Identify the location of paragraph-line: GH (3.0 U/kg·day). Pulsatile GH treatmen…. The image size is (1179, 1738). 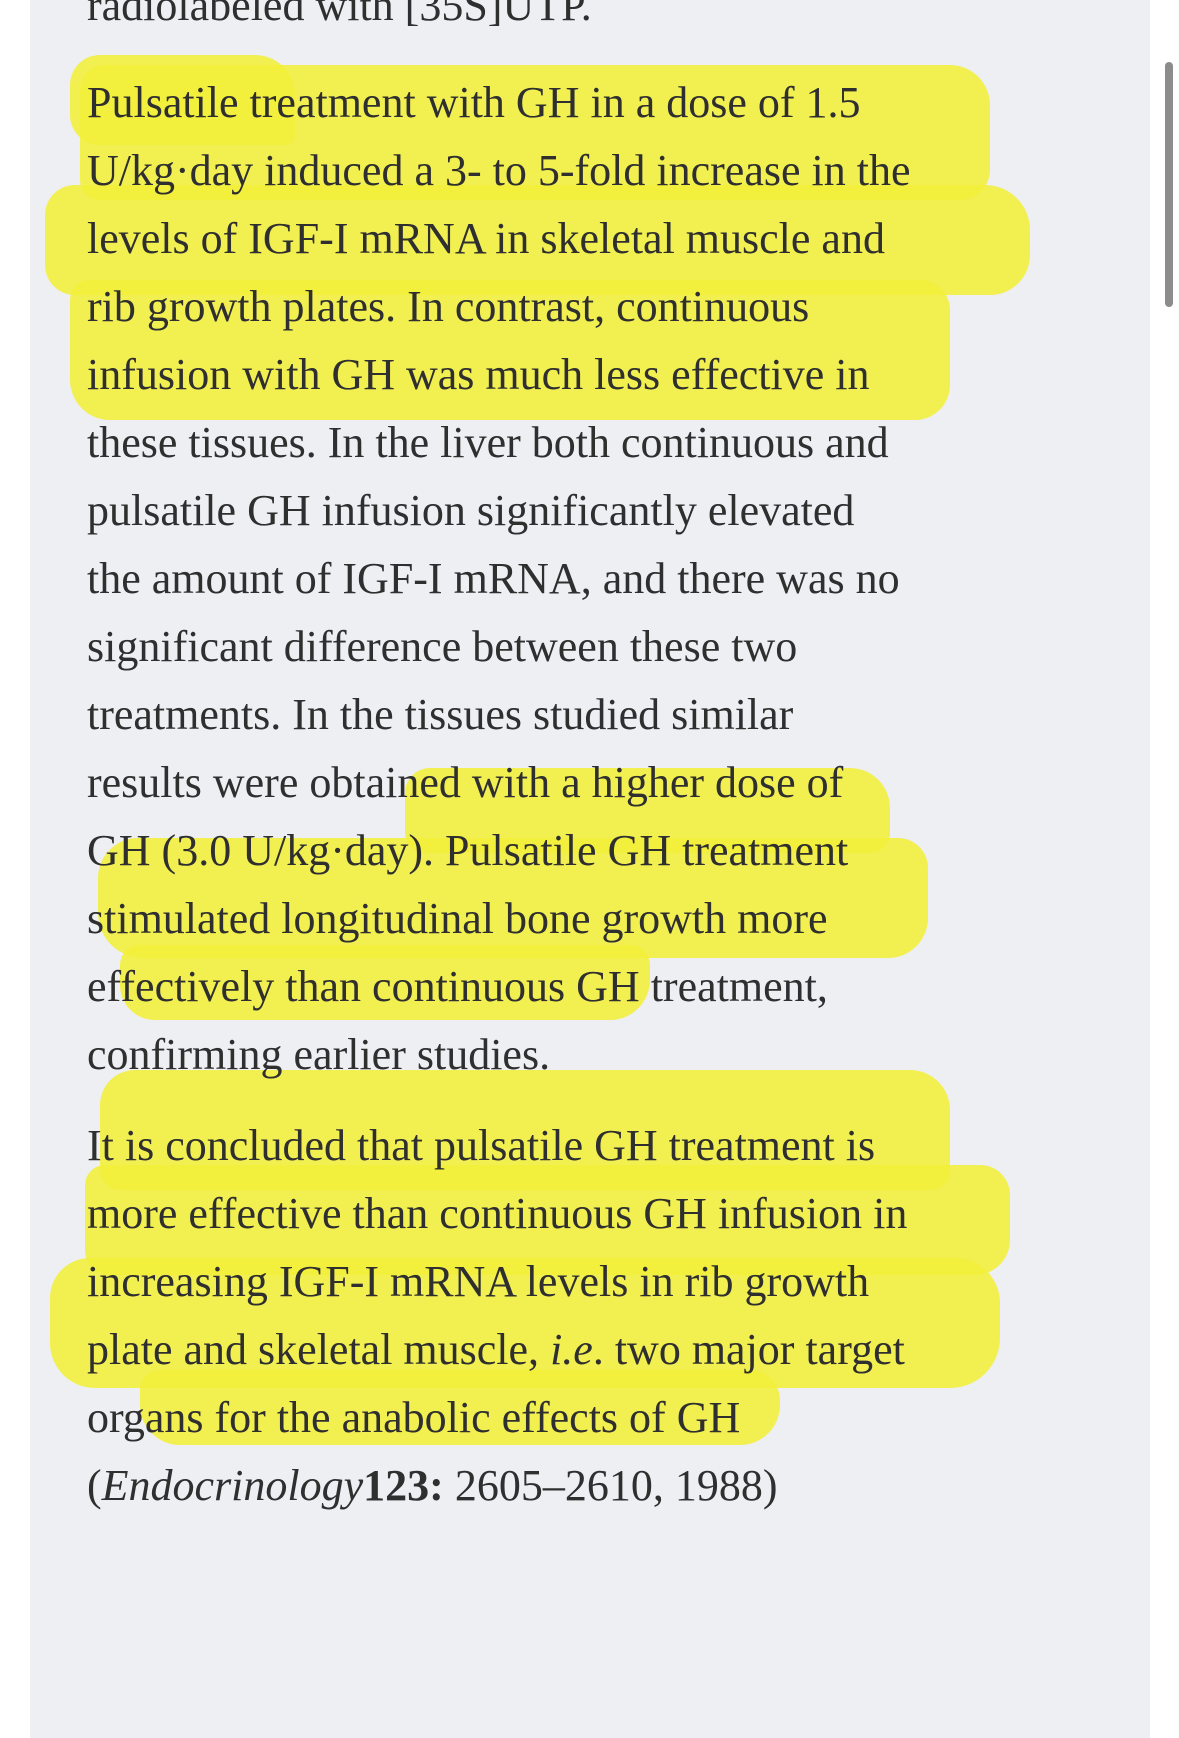
(468, 850).